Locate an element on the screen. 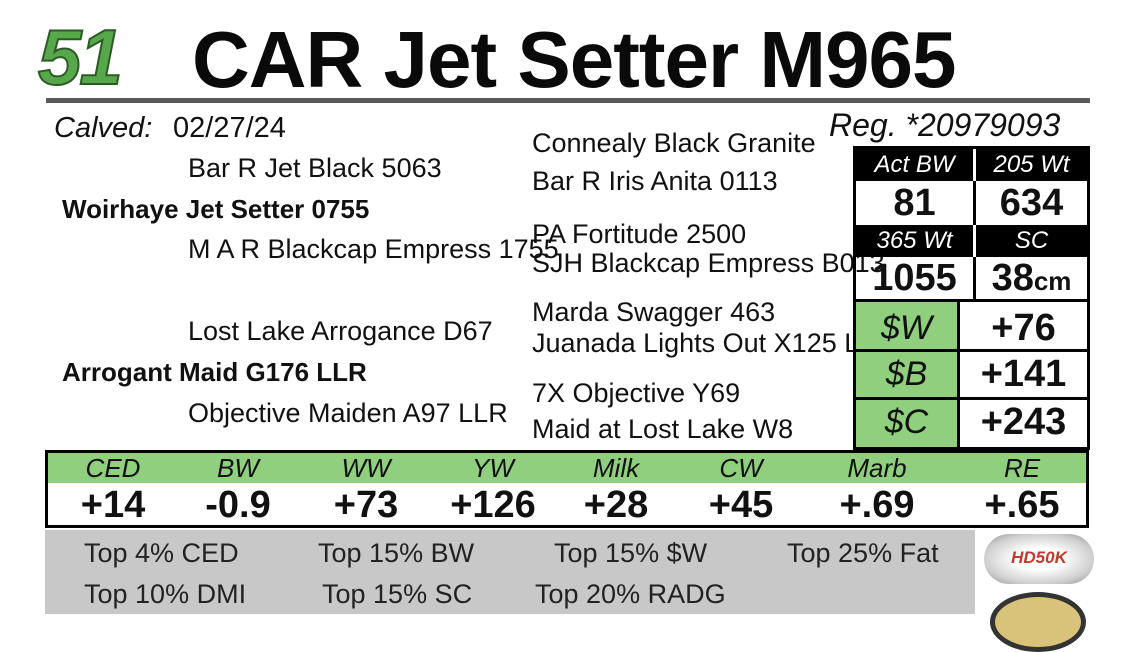 The width and height of the screenshot is (1135, 652). sire: Woirhaye Jet Setter 0755 is located at coordinates (216, 209).